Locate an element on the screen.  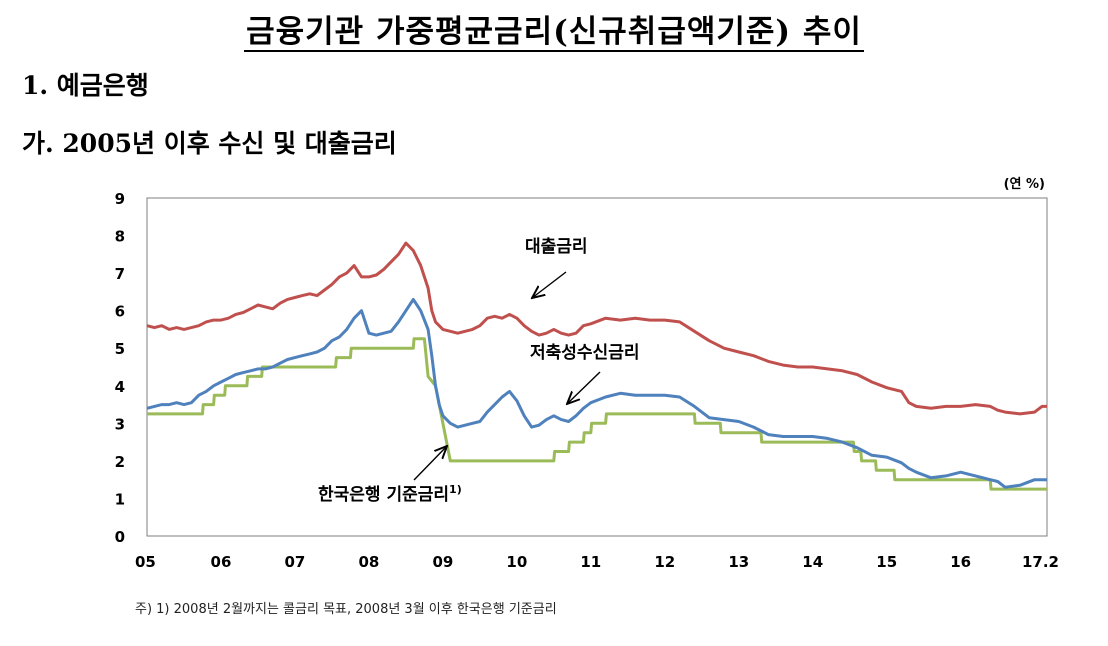
y-tick-label: 5 is located at coordinates (120, 349).